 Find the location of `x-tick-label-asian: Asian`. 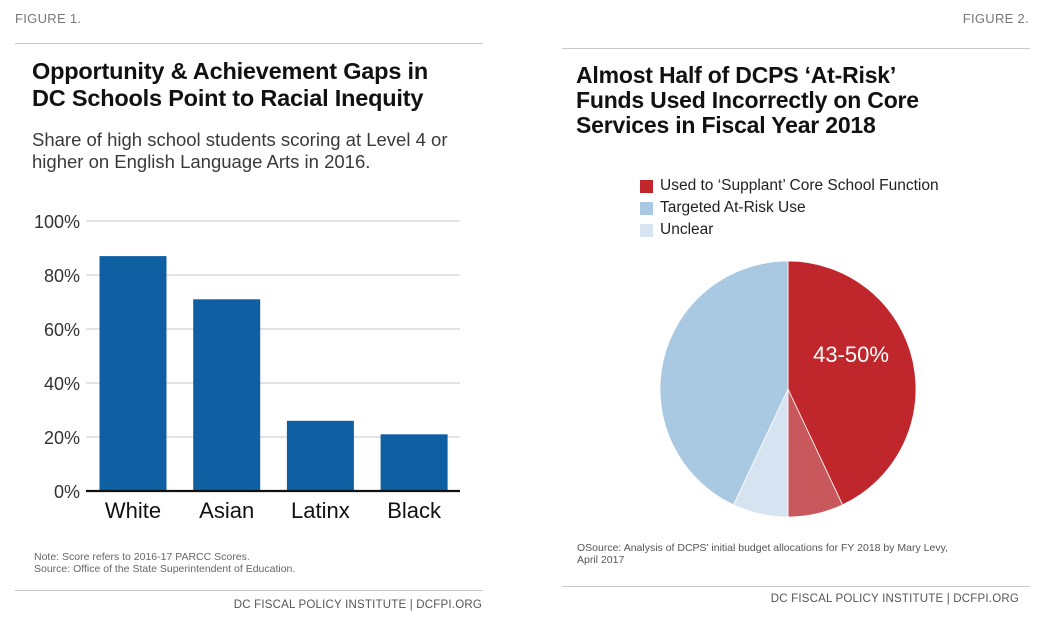

x-tick-label-asian: Asian is located at coordinates (226, 510).